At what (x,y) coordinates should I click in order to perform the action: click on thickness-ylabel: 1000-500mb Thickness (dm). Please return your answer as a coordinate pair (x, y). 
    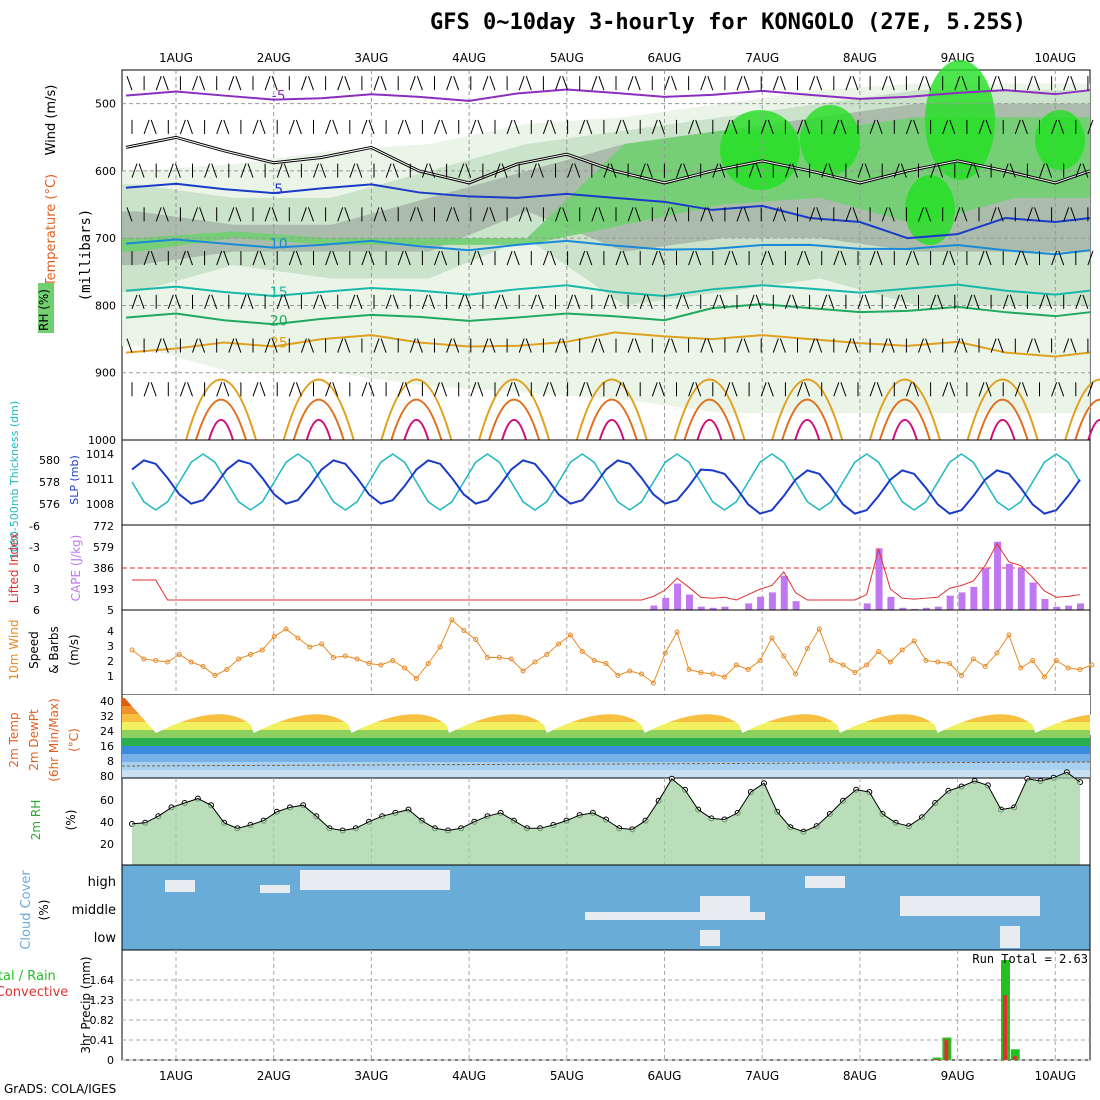
    Looking at the image, I should click on (14, 480).